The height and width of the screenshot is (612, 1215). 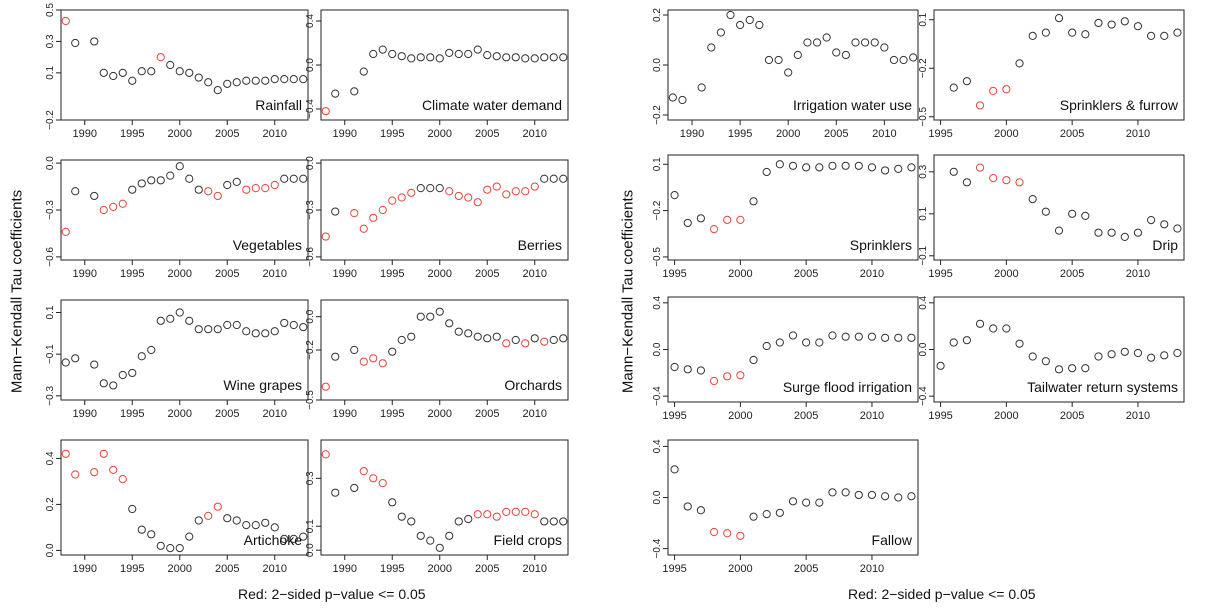 What do you see at coordinates (50, 10) in the screenshot?
I see `y-tick-label: 0.5` at bounding box center [50, 10].